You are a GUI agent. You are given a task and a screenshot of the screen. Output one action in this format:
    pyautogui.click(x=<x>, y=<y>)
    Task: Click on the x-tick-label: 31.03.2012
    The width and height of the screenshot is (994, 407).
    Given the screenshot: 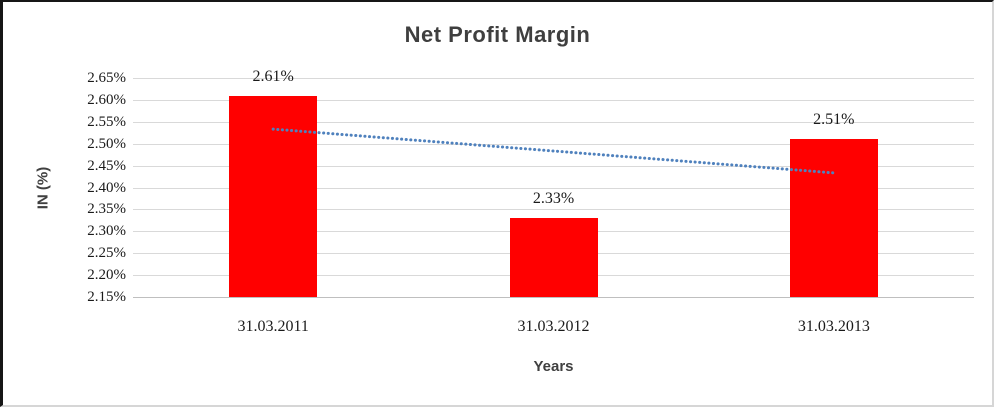 What is the action you would take?
    pyautogui.click(x=553, y=326)
    